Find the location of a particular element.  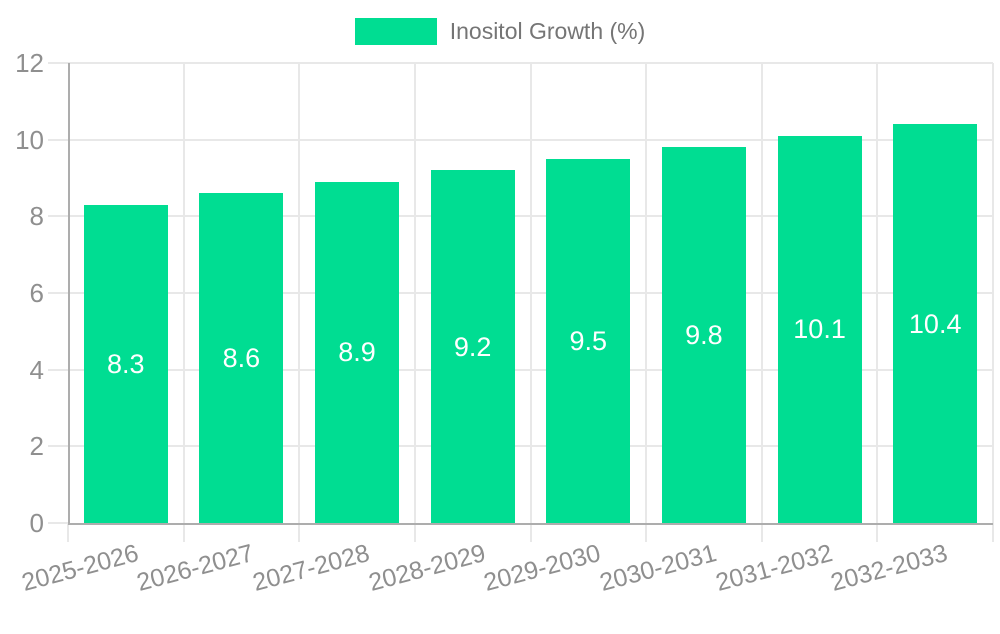

y-axis-tick-label: 0 is located at coordinates (36, 523).